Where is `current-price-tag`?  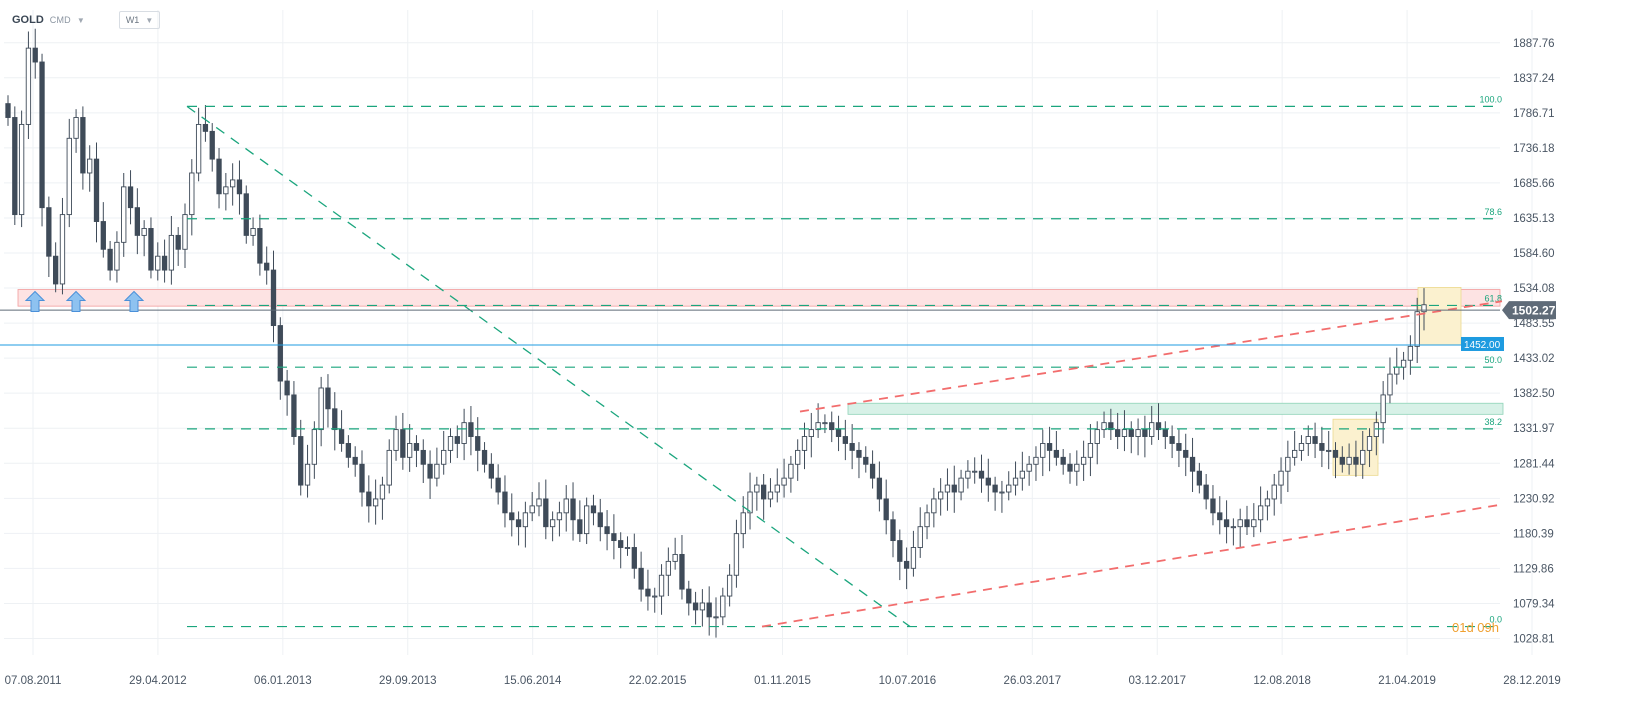 current-price-tag is located at coordinates (1529, 310).